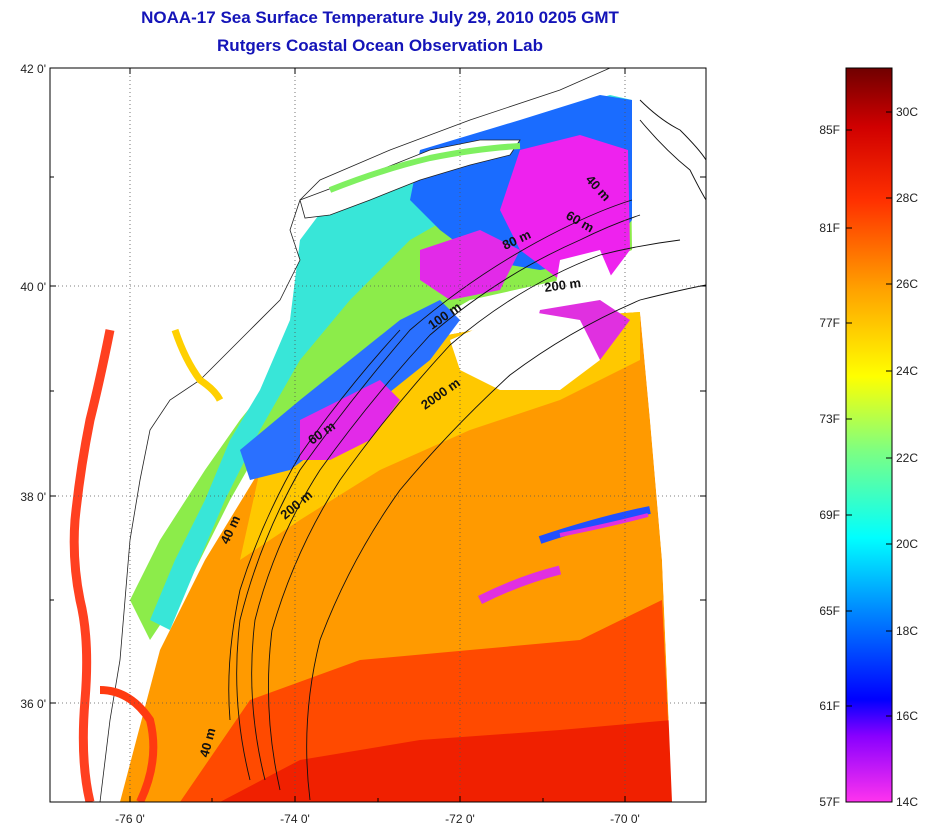 This screenshot has height=832, width=928. What do you see at coordinates (562, 285) in the screenshot?
I see `contour-label: 200 m` at bounding box center [562, 285].